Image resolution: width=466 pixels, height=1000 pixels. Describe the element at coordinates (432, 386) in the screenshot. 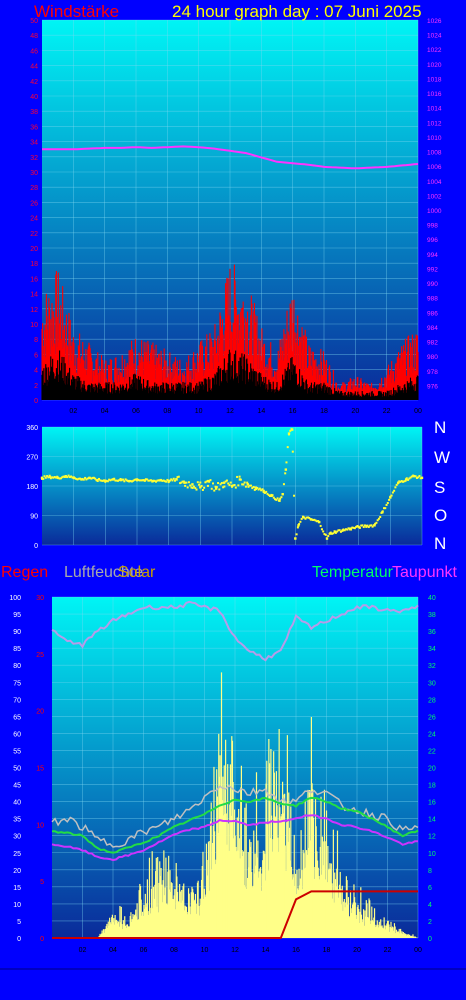

I see `pressure-y-tick-label: 976` at that location.